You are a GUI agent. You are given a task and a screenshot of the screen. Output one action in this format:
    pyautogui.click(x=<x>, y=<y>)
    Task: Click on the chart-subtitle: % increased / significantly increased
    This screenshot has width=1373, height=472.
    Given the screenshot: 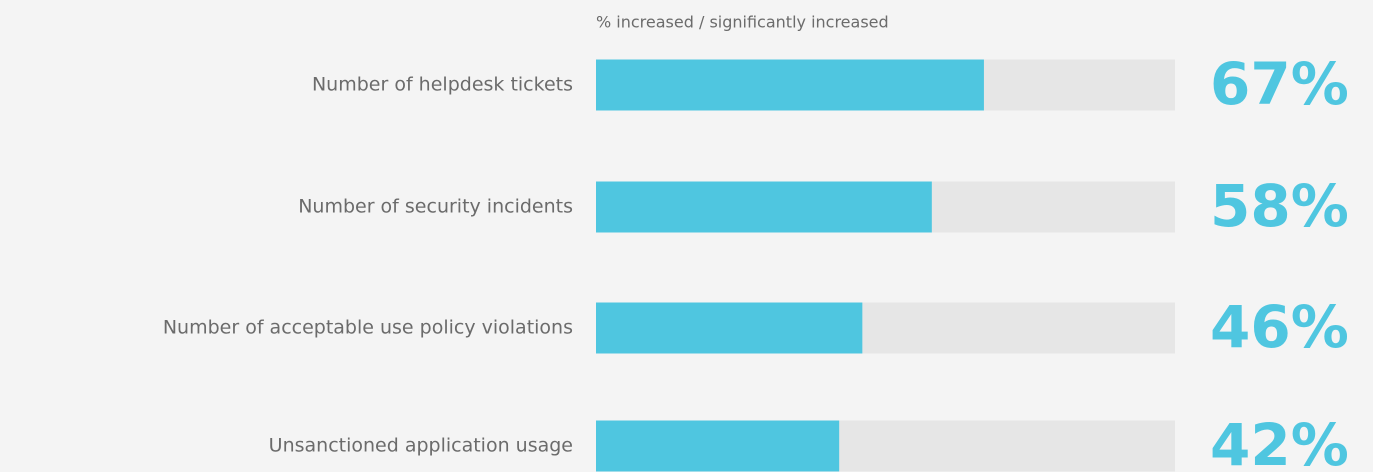 What is the action you would take?
    pyautogui.click(x=742, y=22)
    